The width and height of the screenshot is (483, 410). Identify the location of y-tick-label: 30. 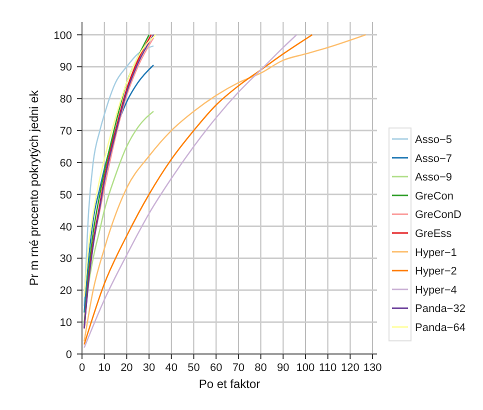
(66, 259).